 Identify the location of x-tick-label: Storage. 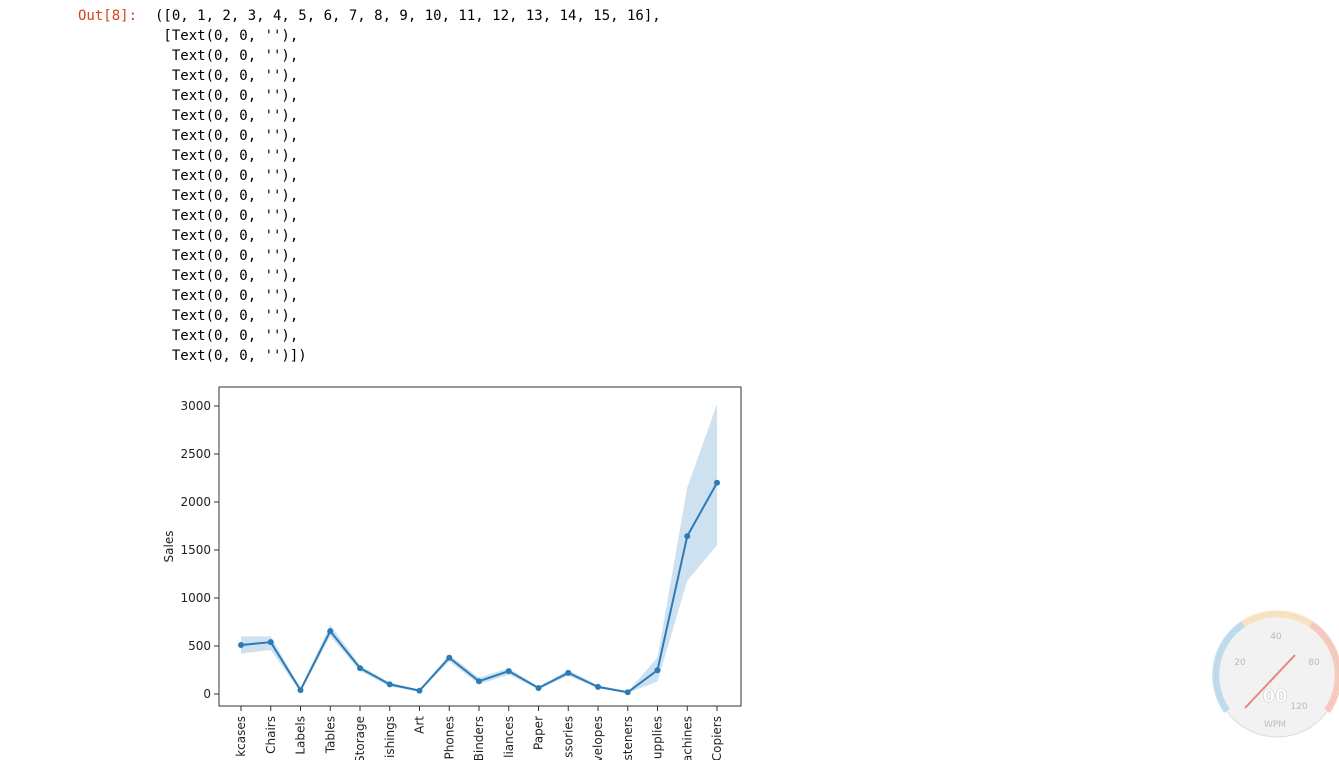
(360, 738).